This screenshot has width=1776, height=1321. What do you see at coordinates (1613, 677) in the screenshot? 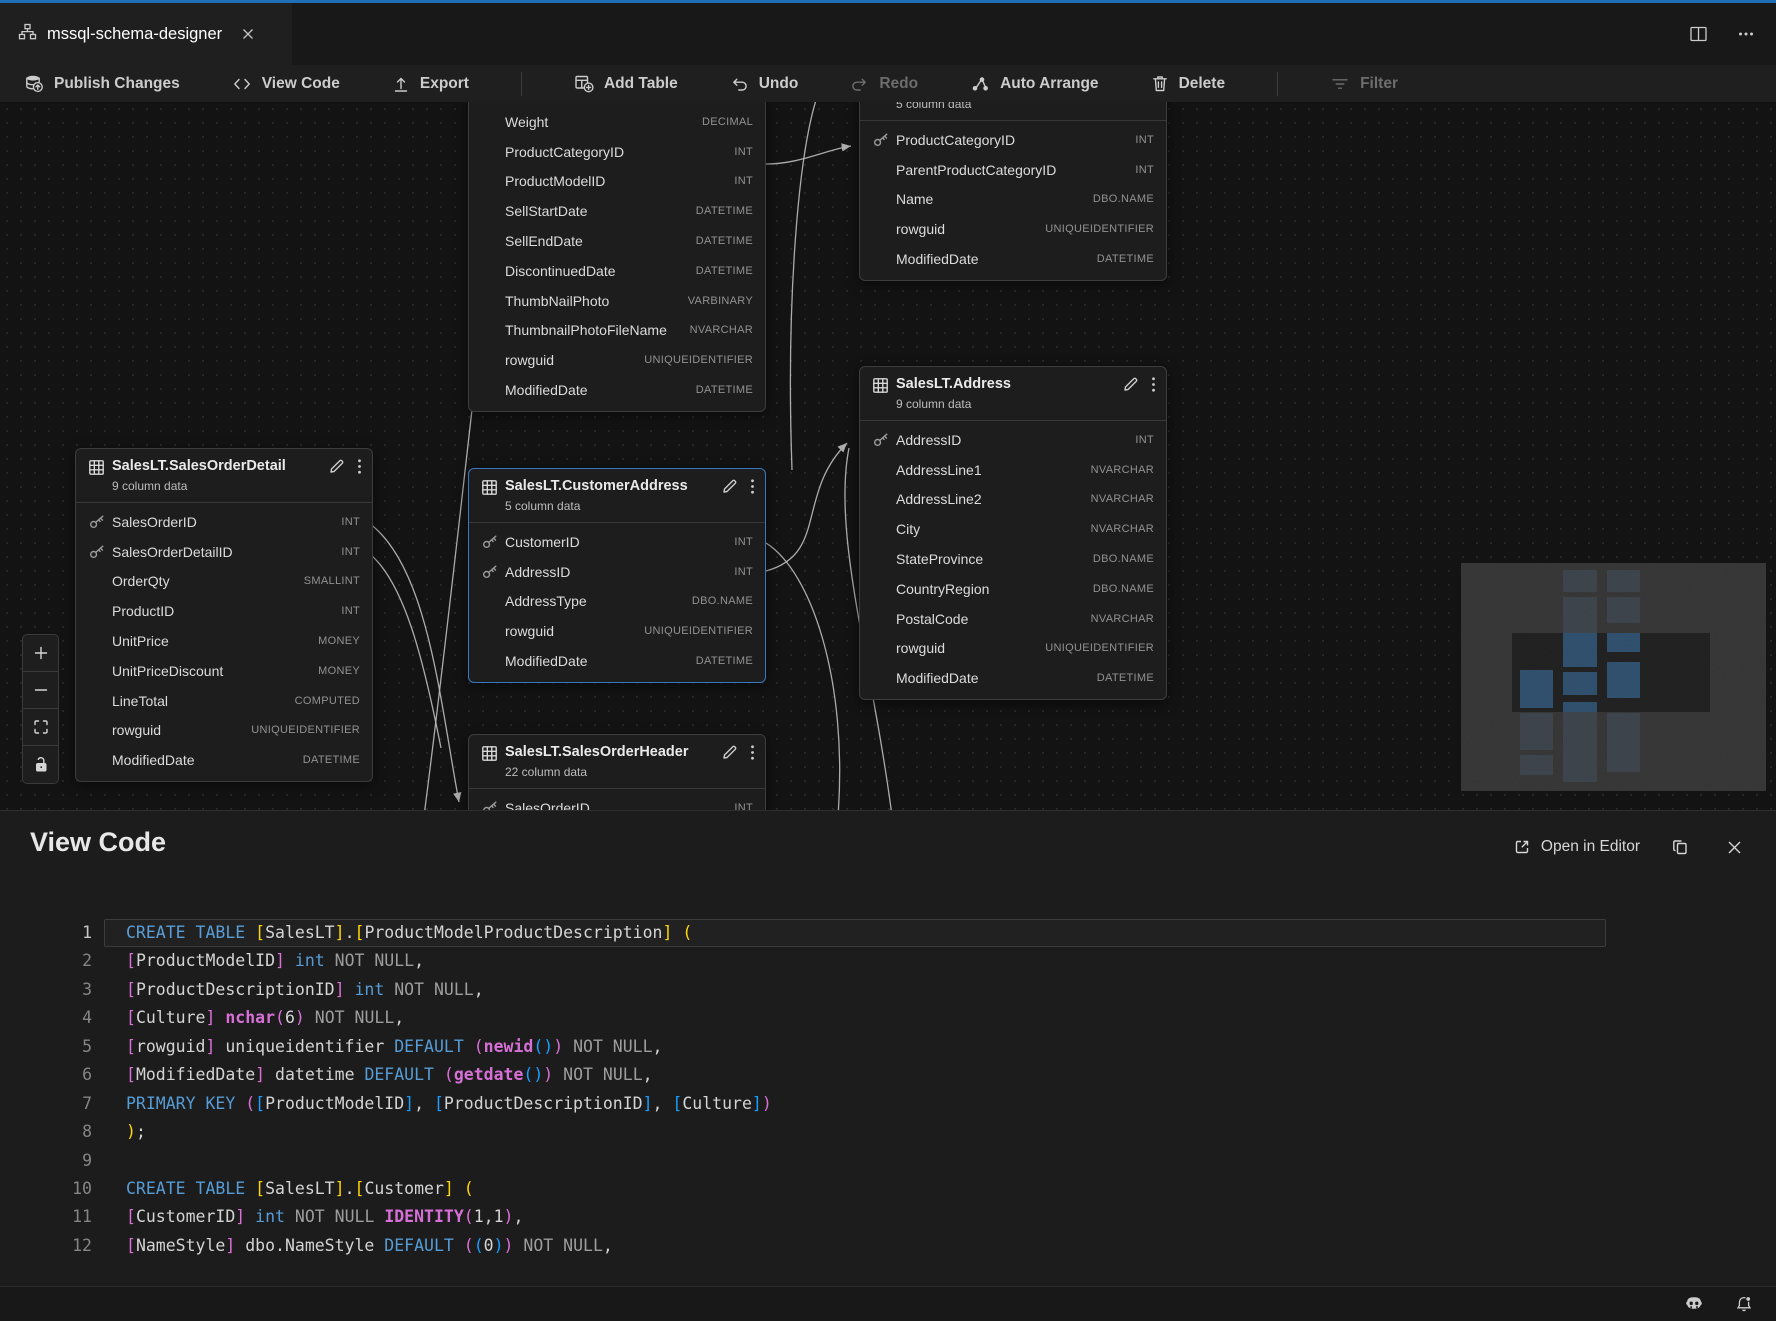
I see `schema-minimap` at bounding box center [1613, 677].